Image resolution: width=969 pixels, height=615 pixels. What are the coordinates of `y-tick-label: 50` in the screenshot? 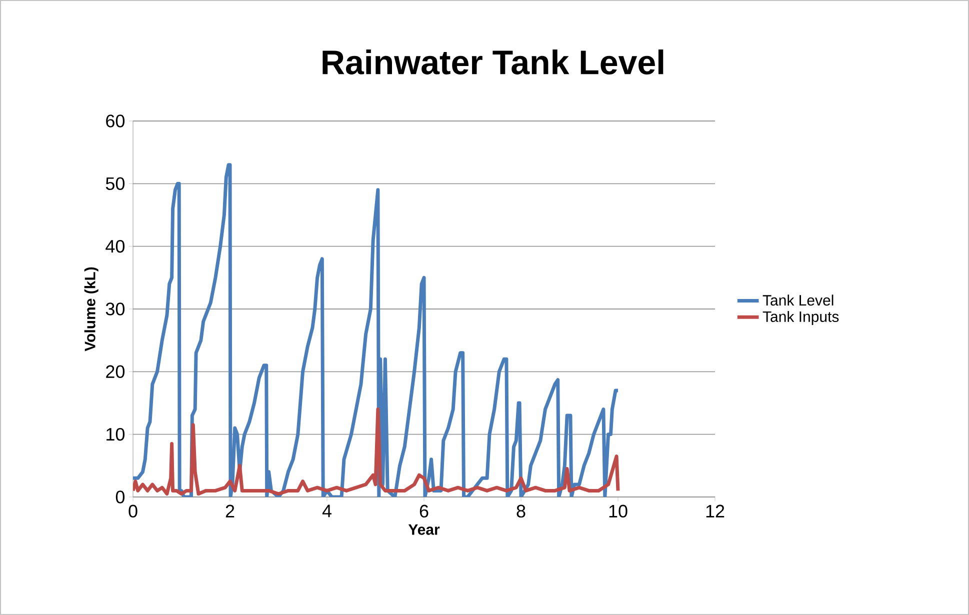 It's located at (115, 183).